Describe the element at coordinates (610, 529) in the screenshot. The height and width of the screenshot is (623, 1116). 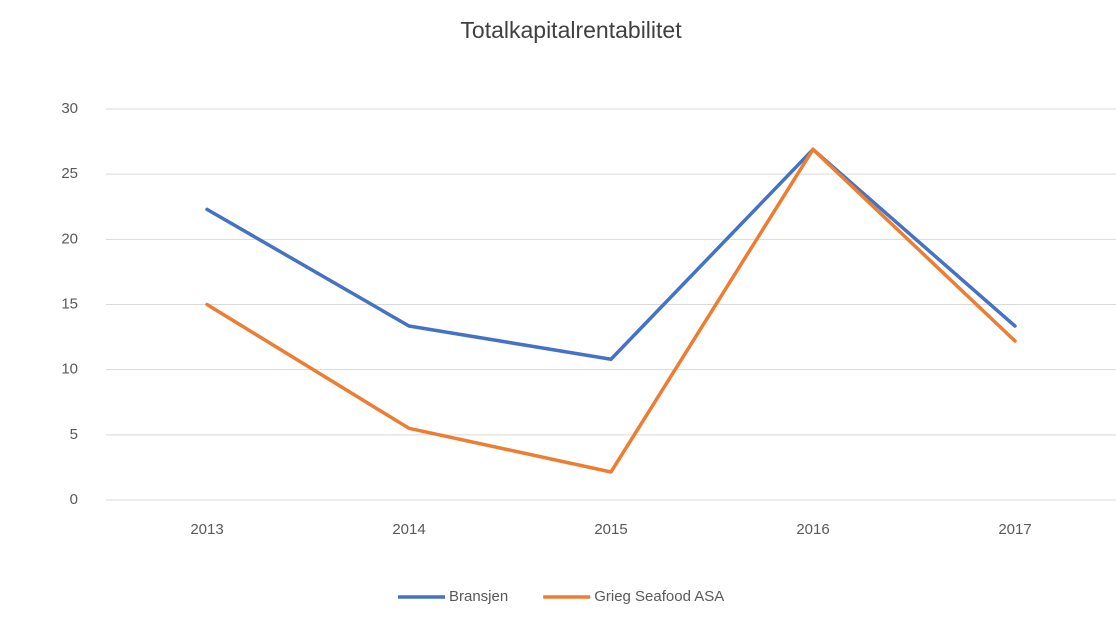
I see `x-tick-label: 2015` at that location.